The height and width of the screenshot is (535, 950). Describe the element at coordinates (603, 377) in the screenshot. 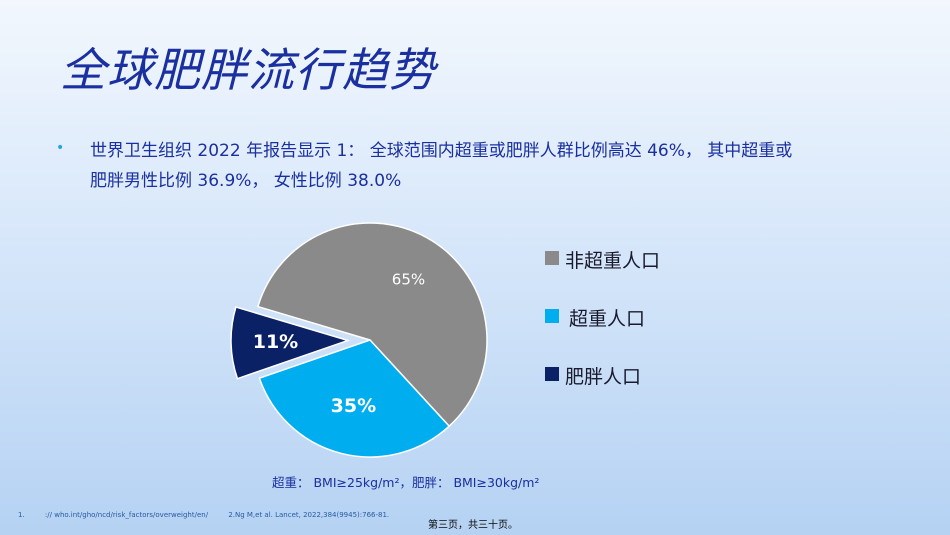

I see `legend-label-obese: 肥胖人口` at that location.